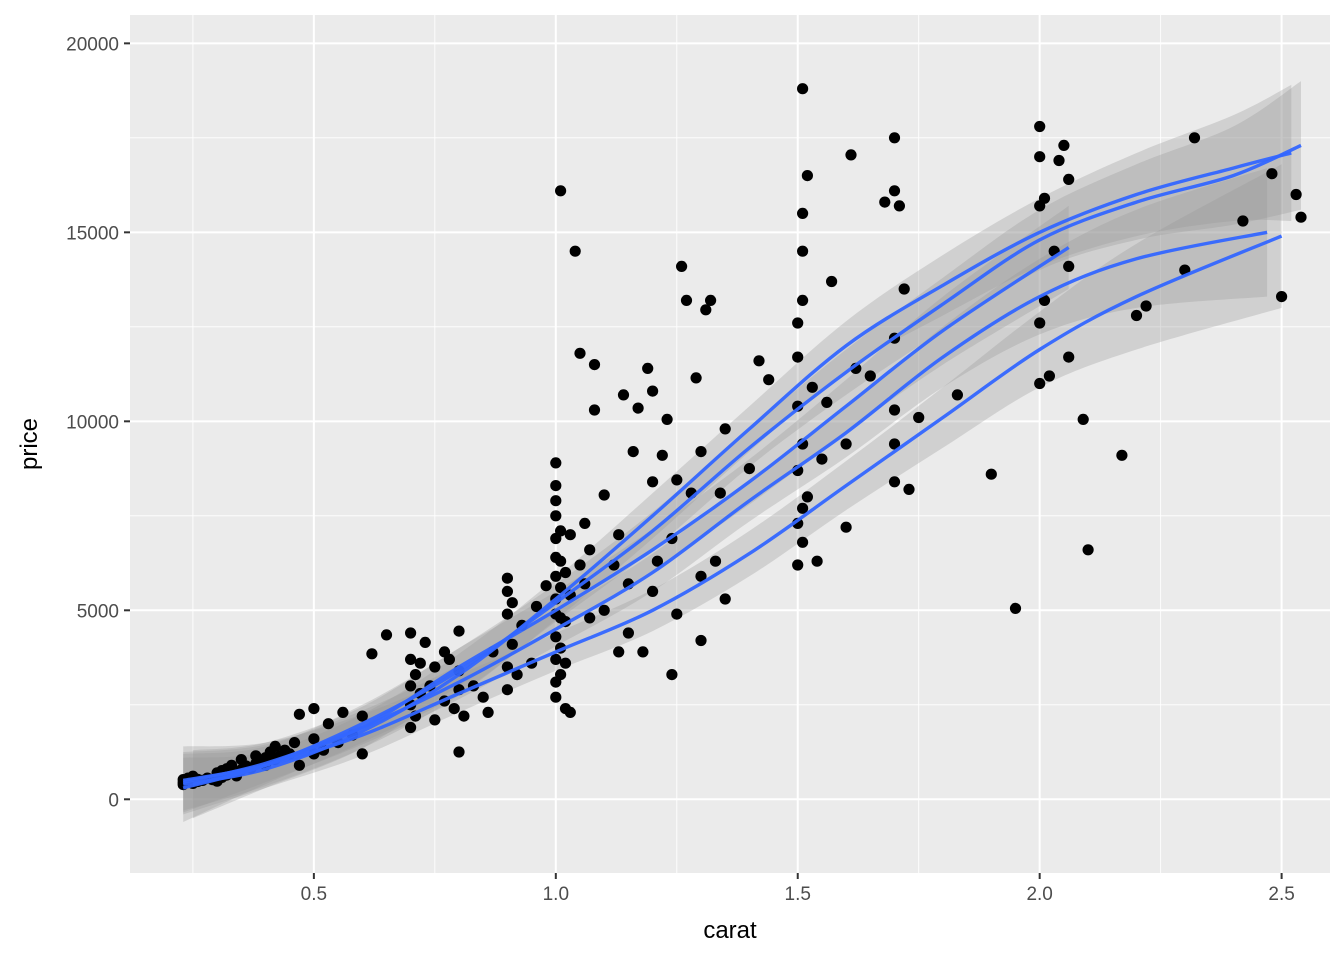 This screenshot has height=960, width=1344. I want to click on x-tick-label: 1.5, so click(798, 894).